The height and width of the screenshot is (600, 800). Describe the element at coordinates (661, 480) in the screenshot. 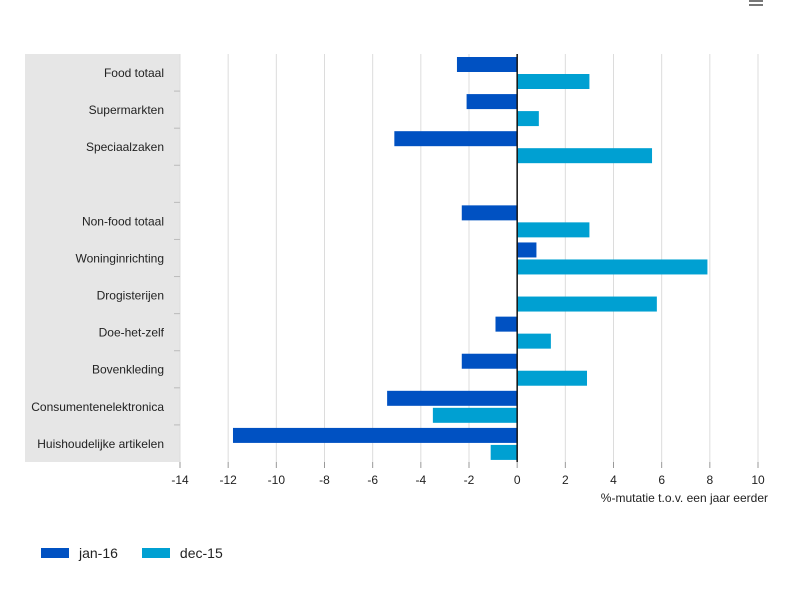

I see `x-tick-label: 6` at that location.